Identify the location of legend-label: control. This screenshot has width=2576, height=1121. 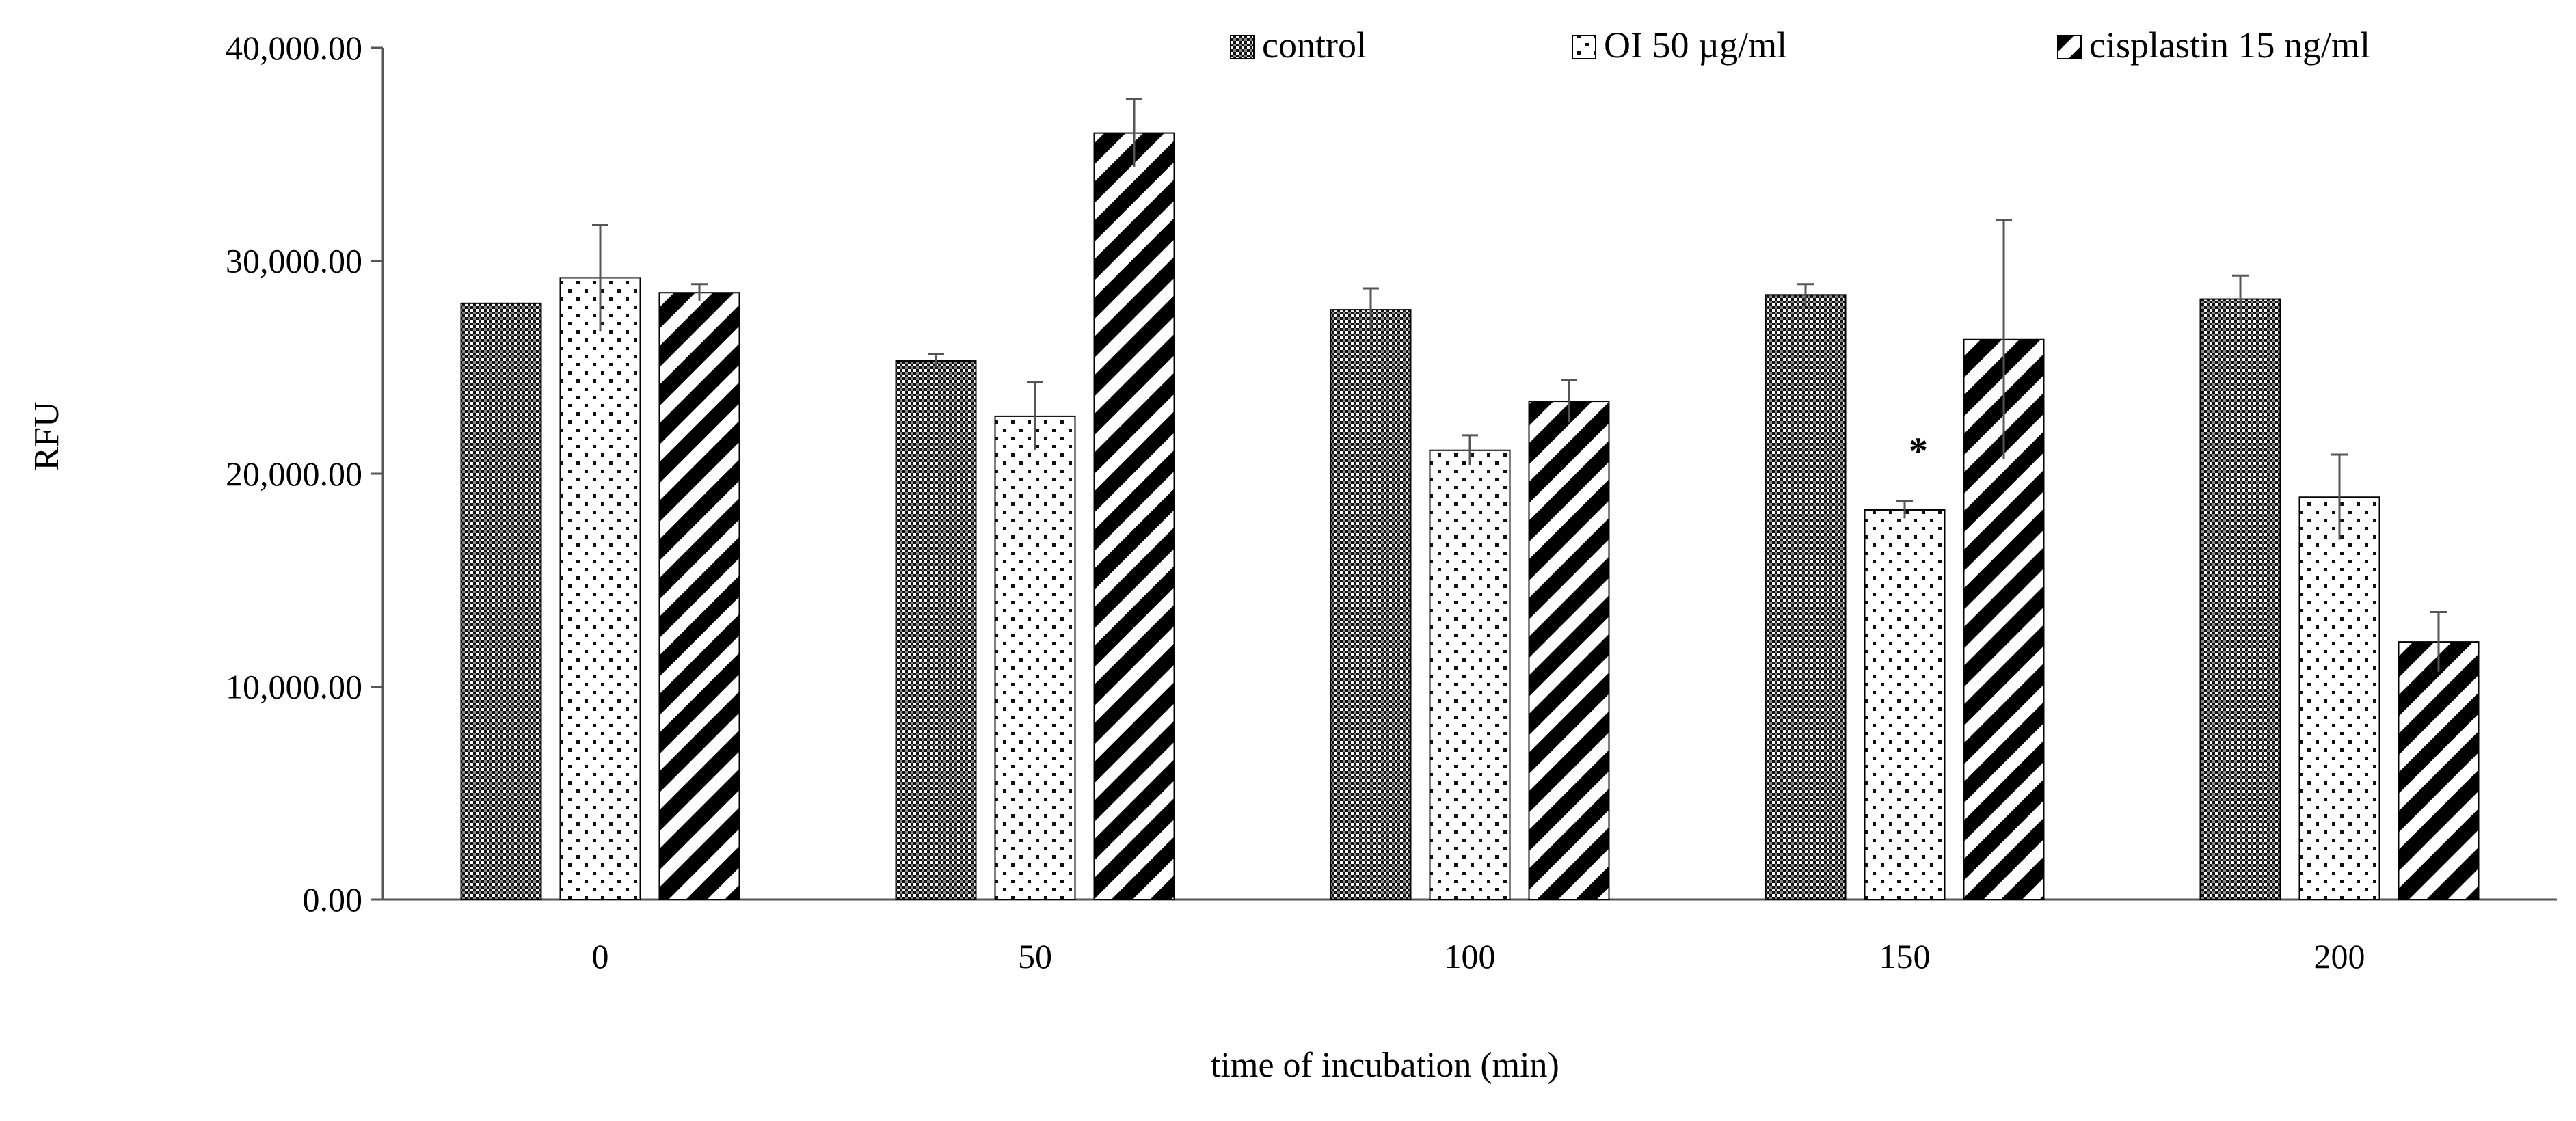
(1314, 45).